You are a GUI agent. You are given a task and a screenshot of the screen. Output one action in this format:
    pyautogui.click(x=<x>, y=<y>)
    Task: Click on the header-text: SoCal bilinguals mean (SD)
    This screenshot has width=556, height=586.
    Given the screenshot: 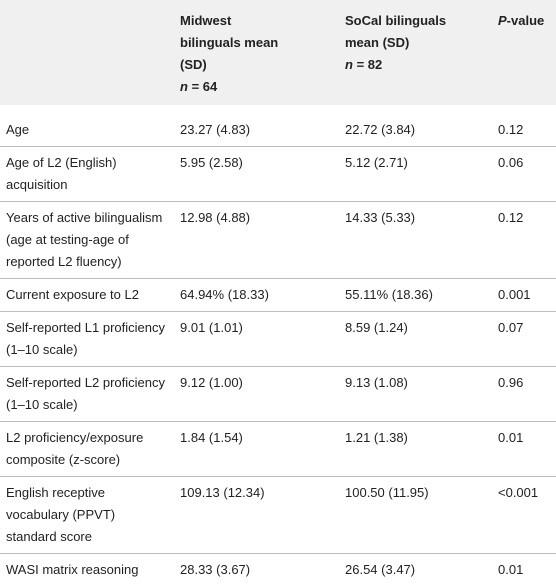 What is the action you would take?
    pyautogui.click(x=400, y=32)
    